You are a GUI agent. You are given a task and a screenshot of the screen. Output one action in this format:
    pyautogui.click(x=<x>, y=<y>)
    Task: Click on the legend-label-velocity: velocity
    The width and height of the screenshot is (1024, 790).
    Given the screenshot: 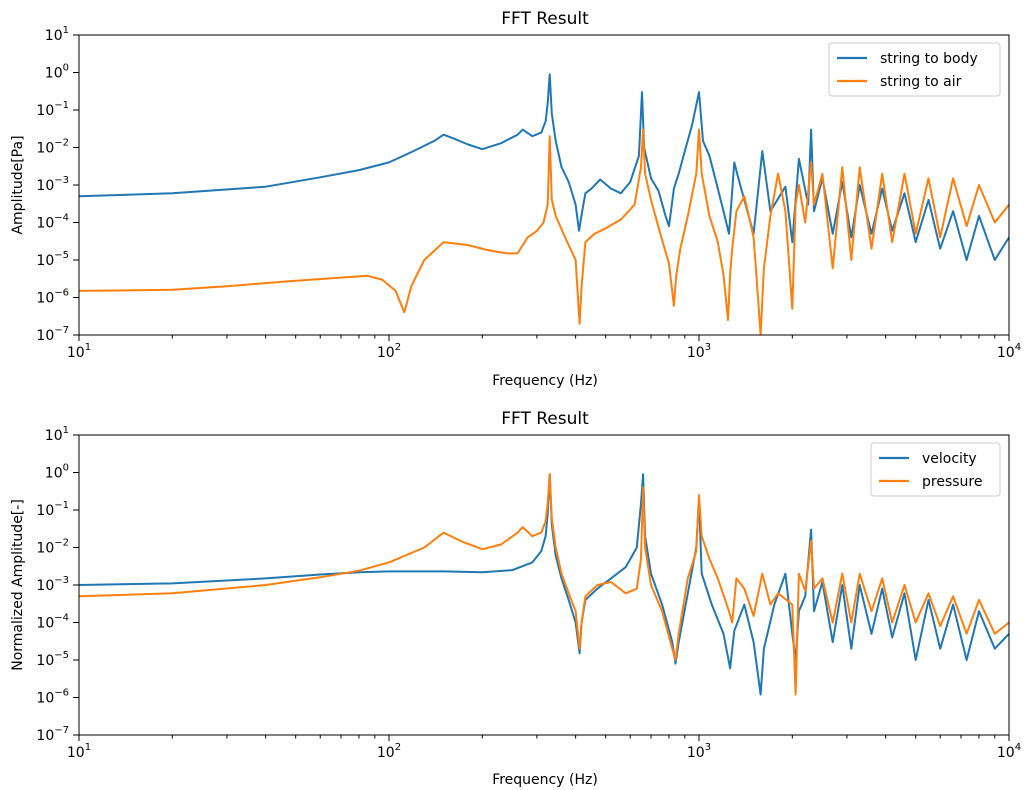 What is the action you would take?
    pyautogui.click(x=949, y=459)
    